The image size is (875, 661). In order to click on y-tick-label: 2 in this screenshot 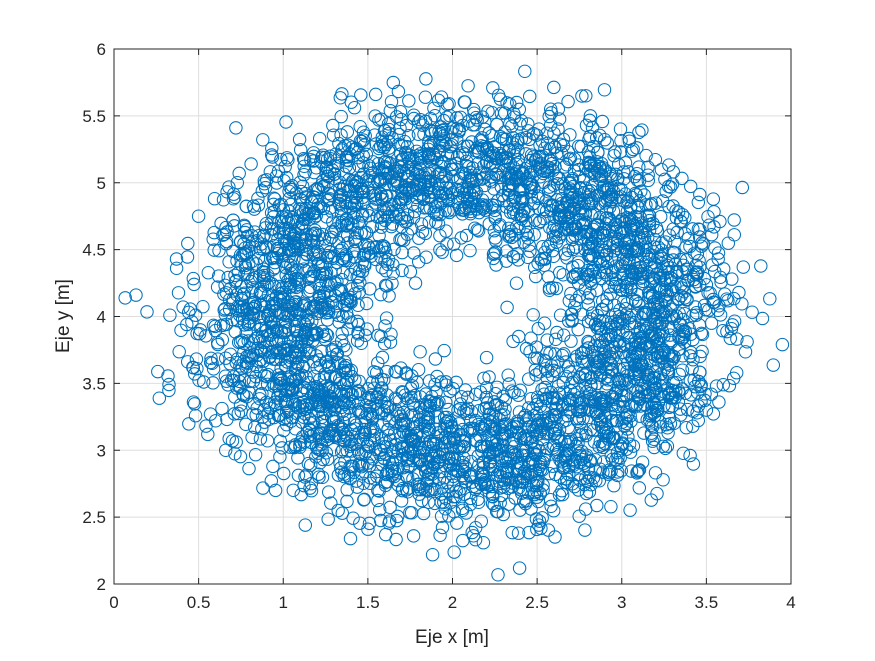, I will do `click(101, 584)`.